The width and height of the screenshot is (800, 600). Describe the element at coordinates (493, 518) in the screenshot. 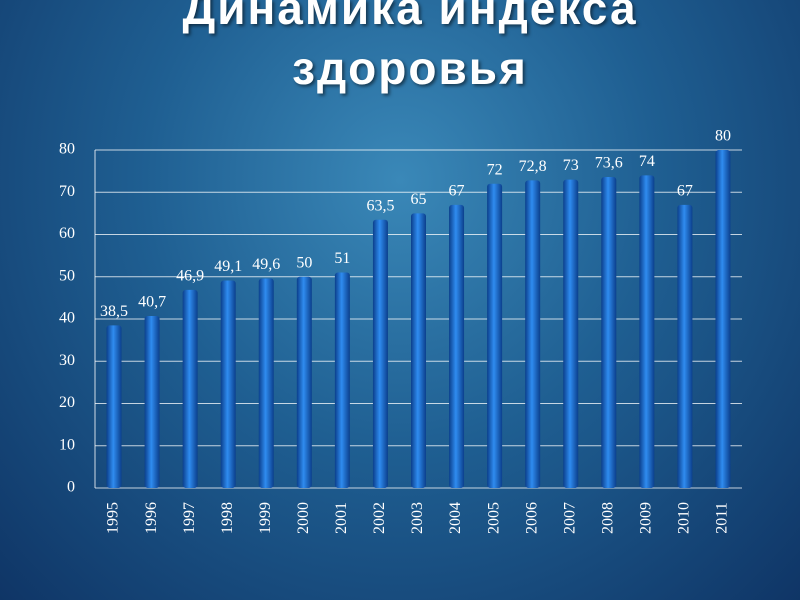

I see `x-tick-label: 2005` at that location.